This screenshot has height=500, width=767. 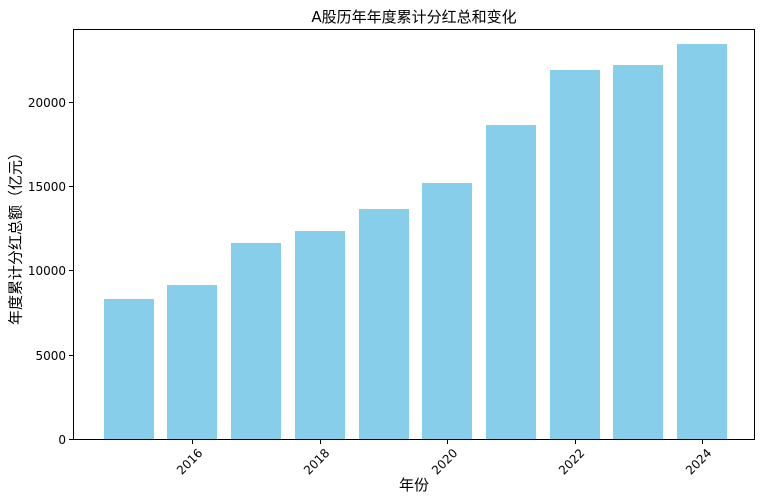 I want to click on bar-2016, so click(x=192, y=361).